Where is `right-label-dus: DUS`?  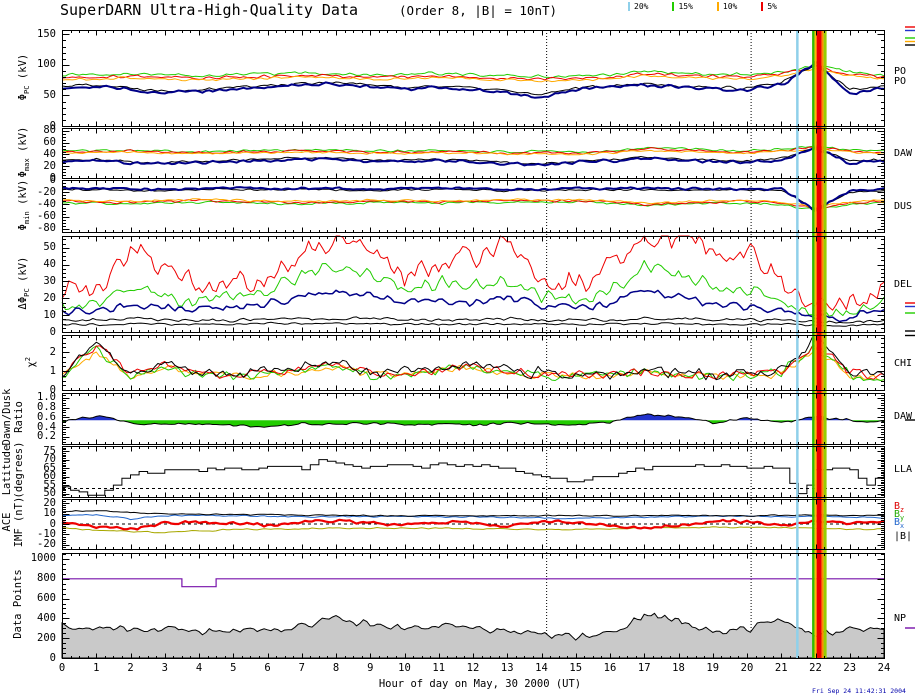
right-label-dus: DUS is located at coordinates (903, 206).